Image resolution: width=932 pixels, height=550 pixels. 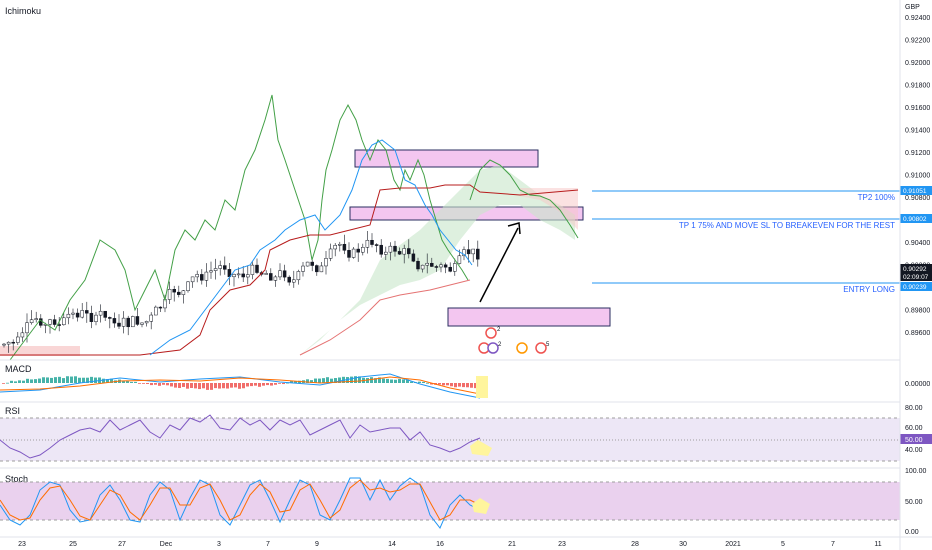 What do you see at coordinates (915, 219) in the screenshot?
I see `price-badge-label: 0.90802` at bounding box center [915, 219].